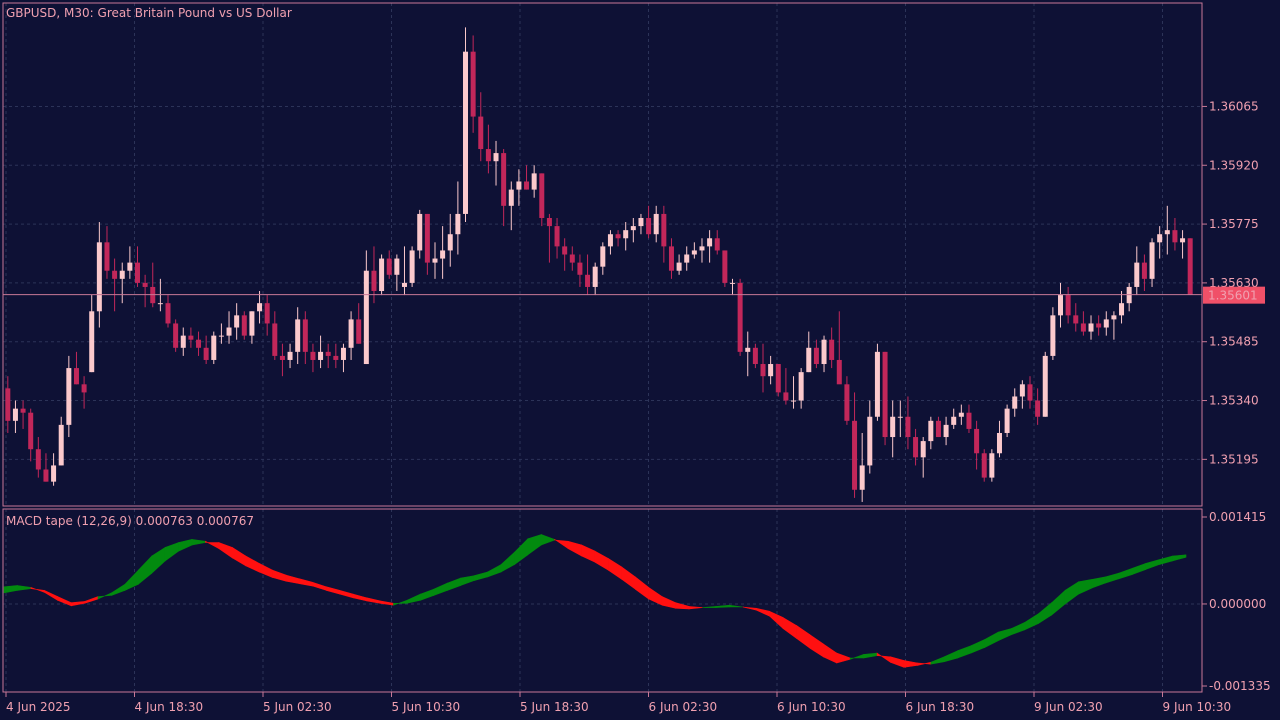 This screenshot has width=1280, height=720. What do you see at coordinates (1197, 707) in the screenshot?
I see `x-tick-label: 9 Jun 10:30` at bounding box center [1197, 707].